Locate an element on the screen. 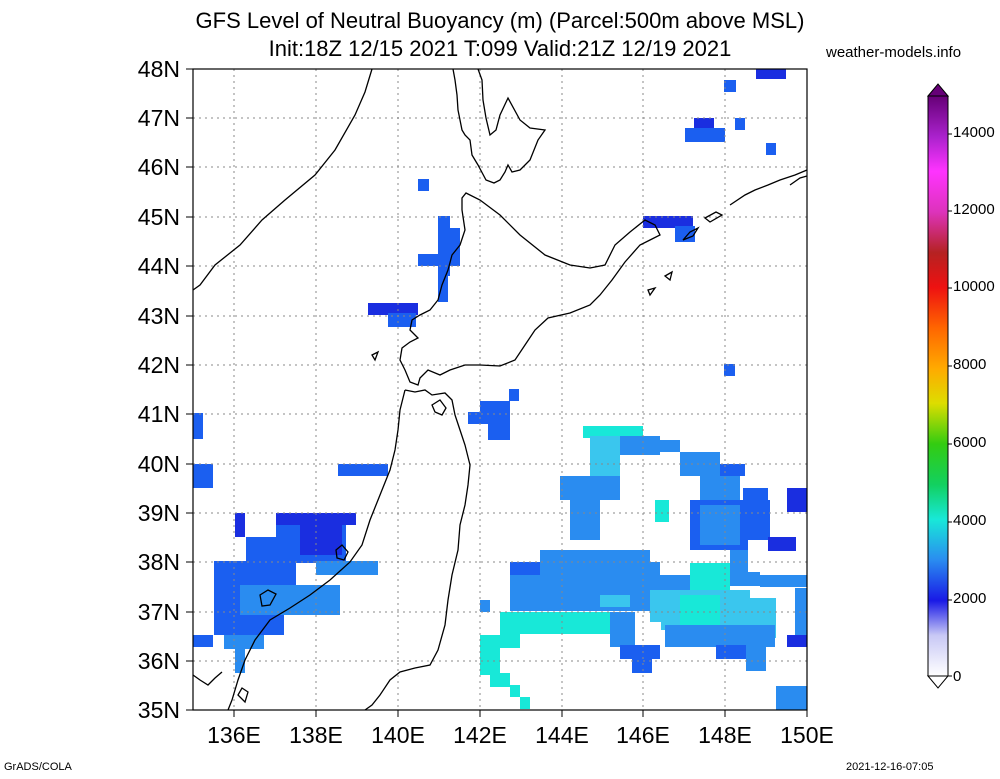 The width and height of the screenshot is (1000, 779). lon-label: 150E is located at coordinates (807, 735).